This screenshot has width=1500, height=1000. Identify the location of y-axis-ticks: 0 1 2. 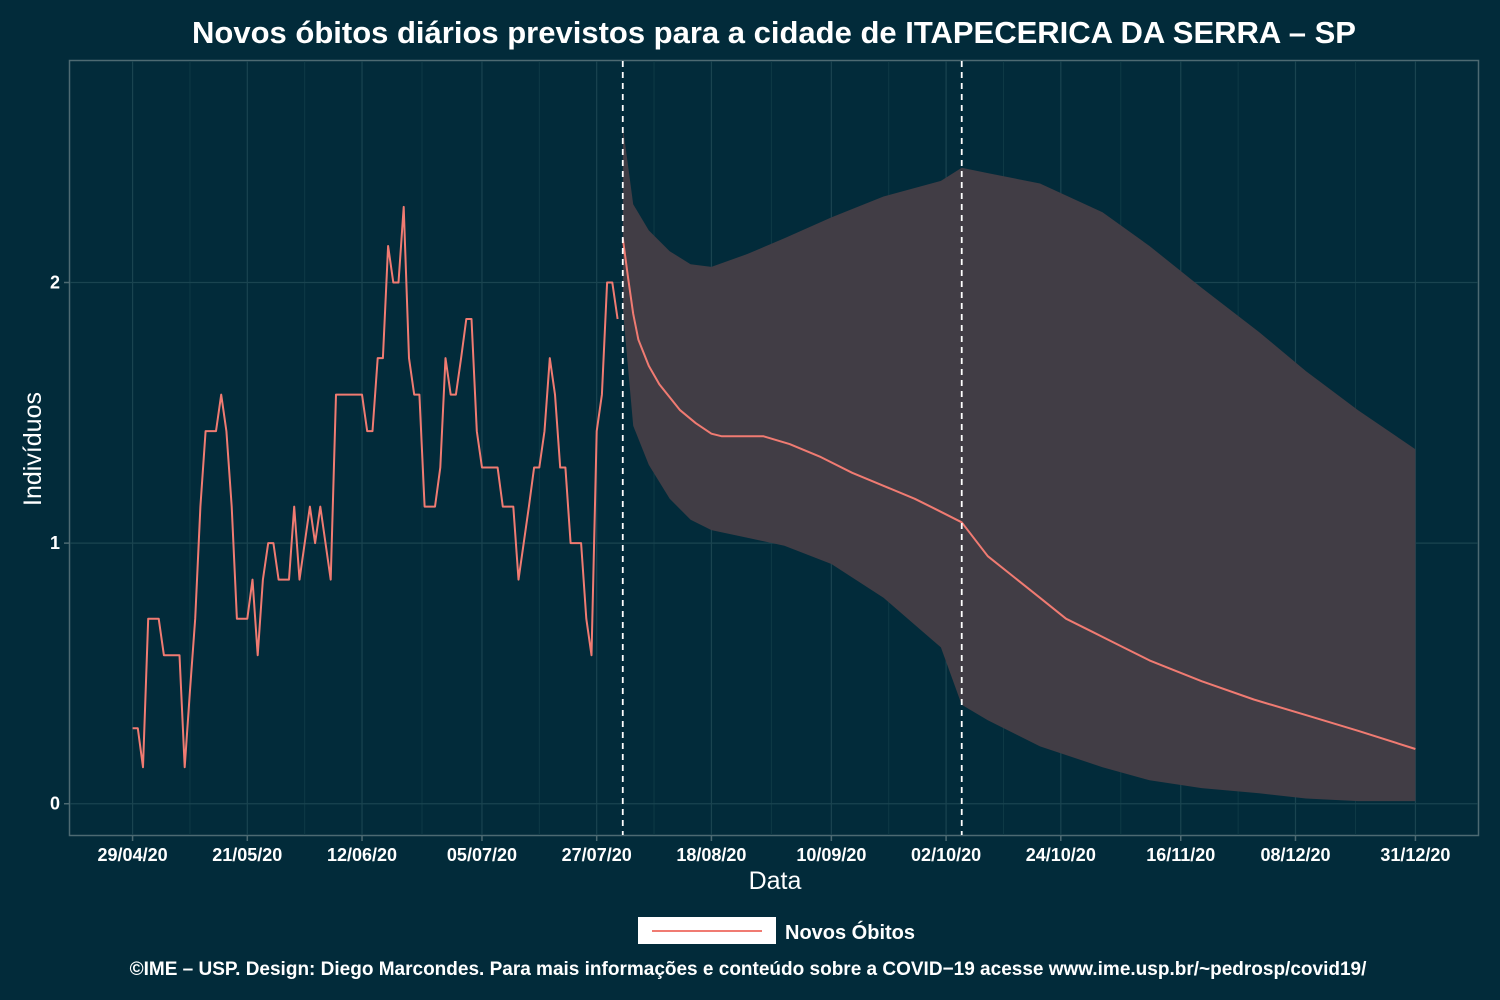
(60, 543).